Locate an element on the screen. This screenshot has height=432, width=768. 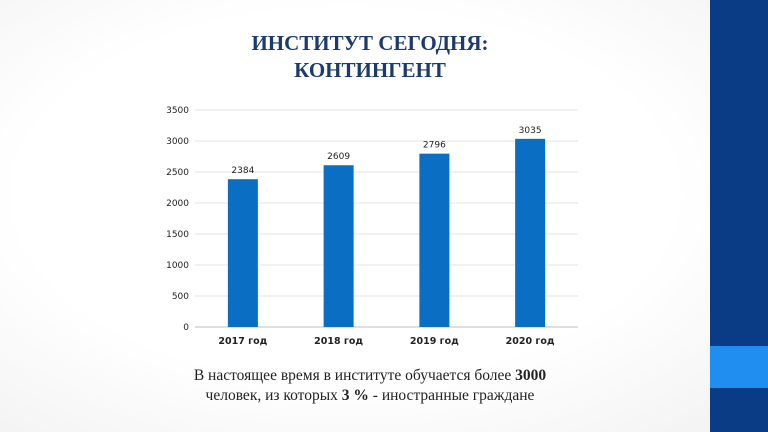
category-labels: 2017 год 2018 год 2019 год 2020 год is located at coordinates (386, 341).